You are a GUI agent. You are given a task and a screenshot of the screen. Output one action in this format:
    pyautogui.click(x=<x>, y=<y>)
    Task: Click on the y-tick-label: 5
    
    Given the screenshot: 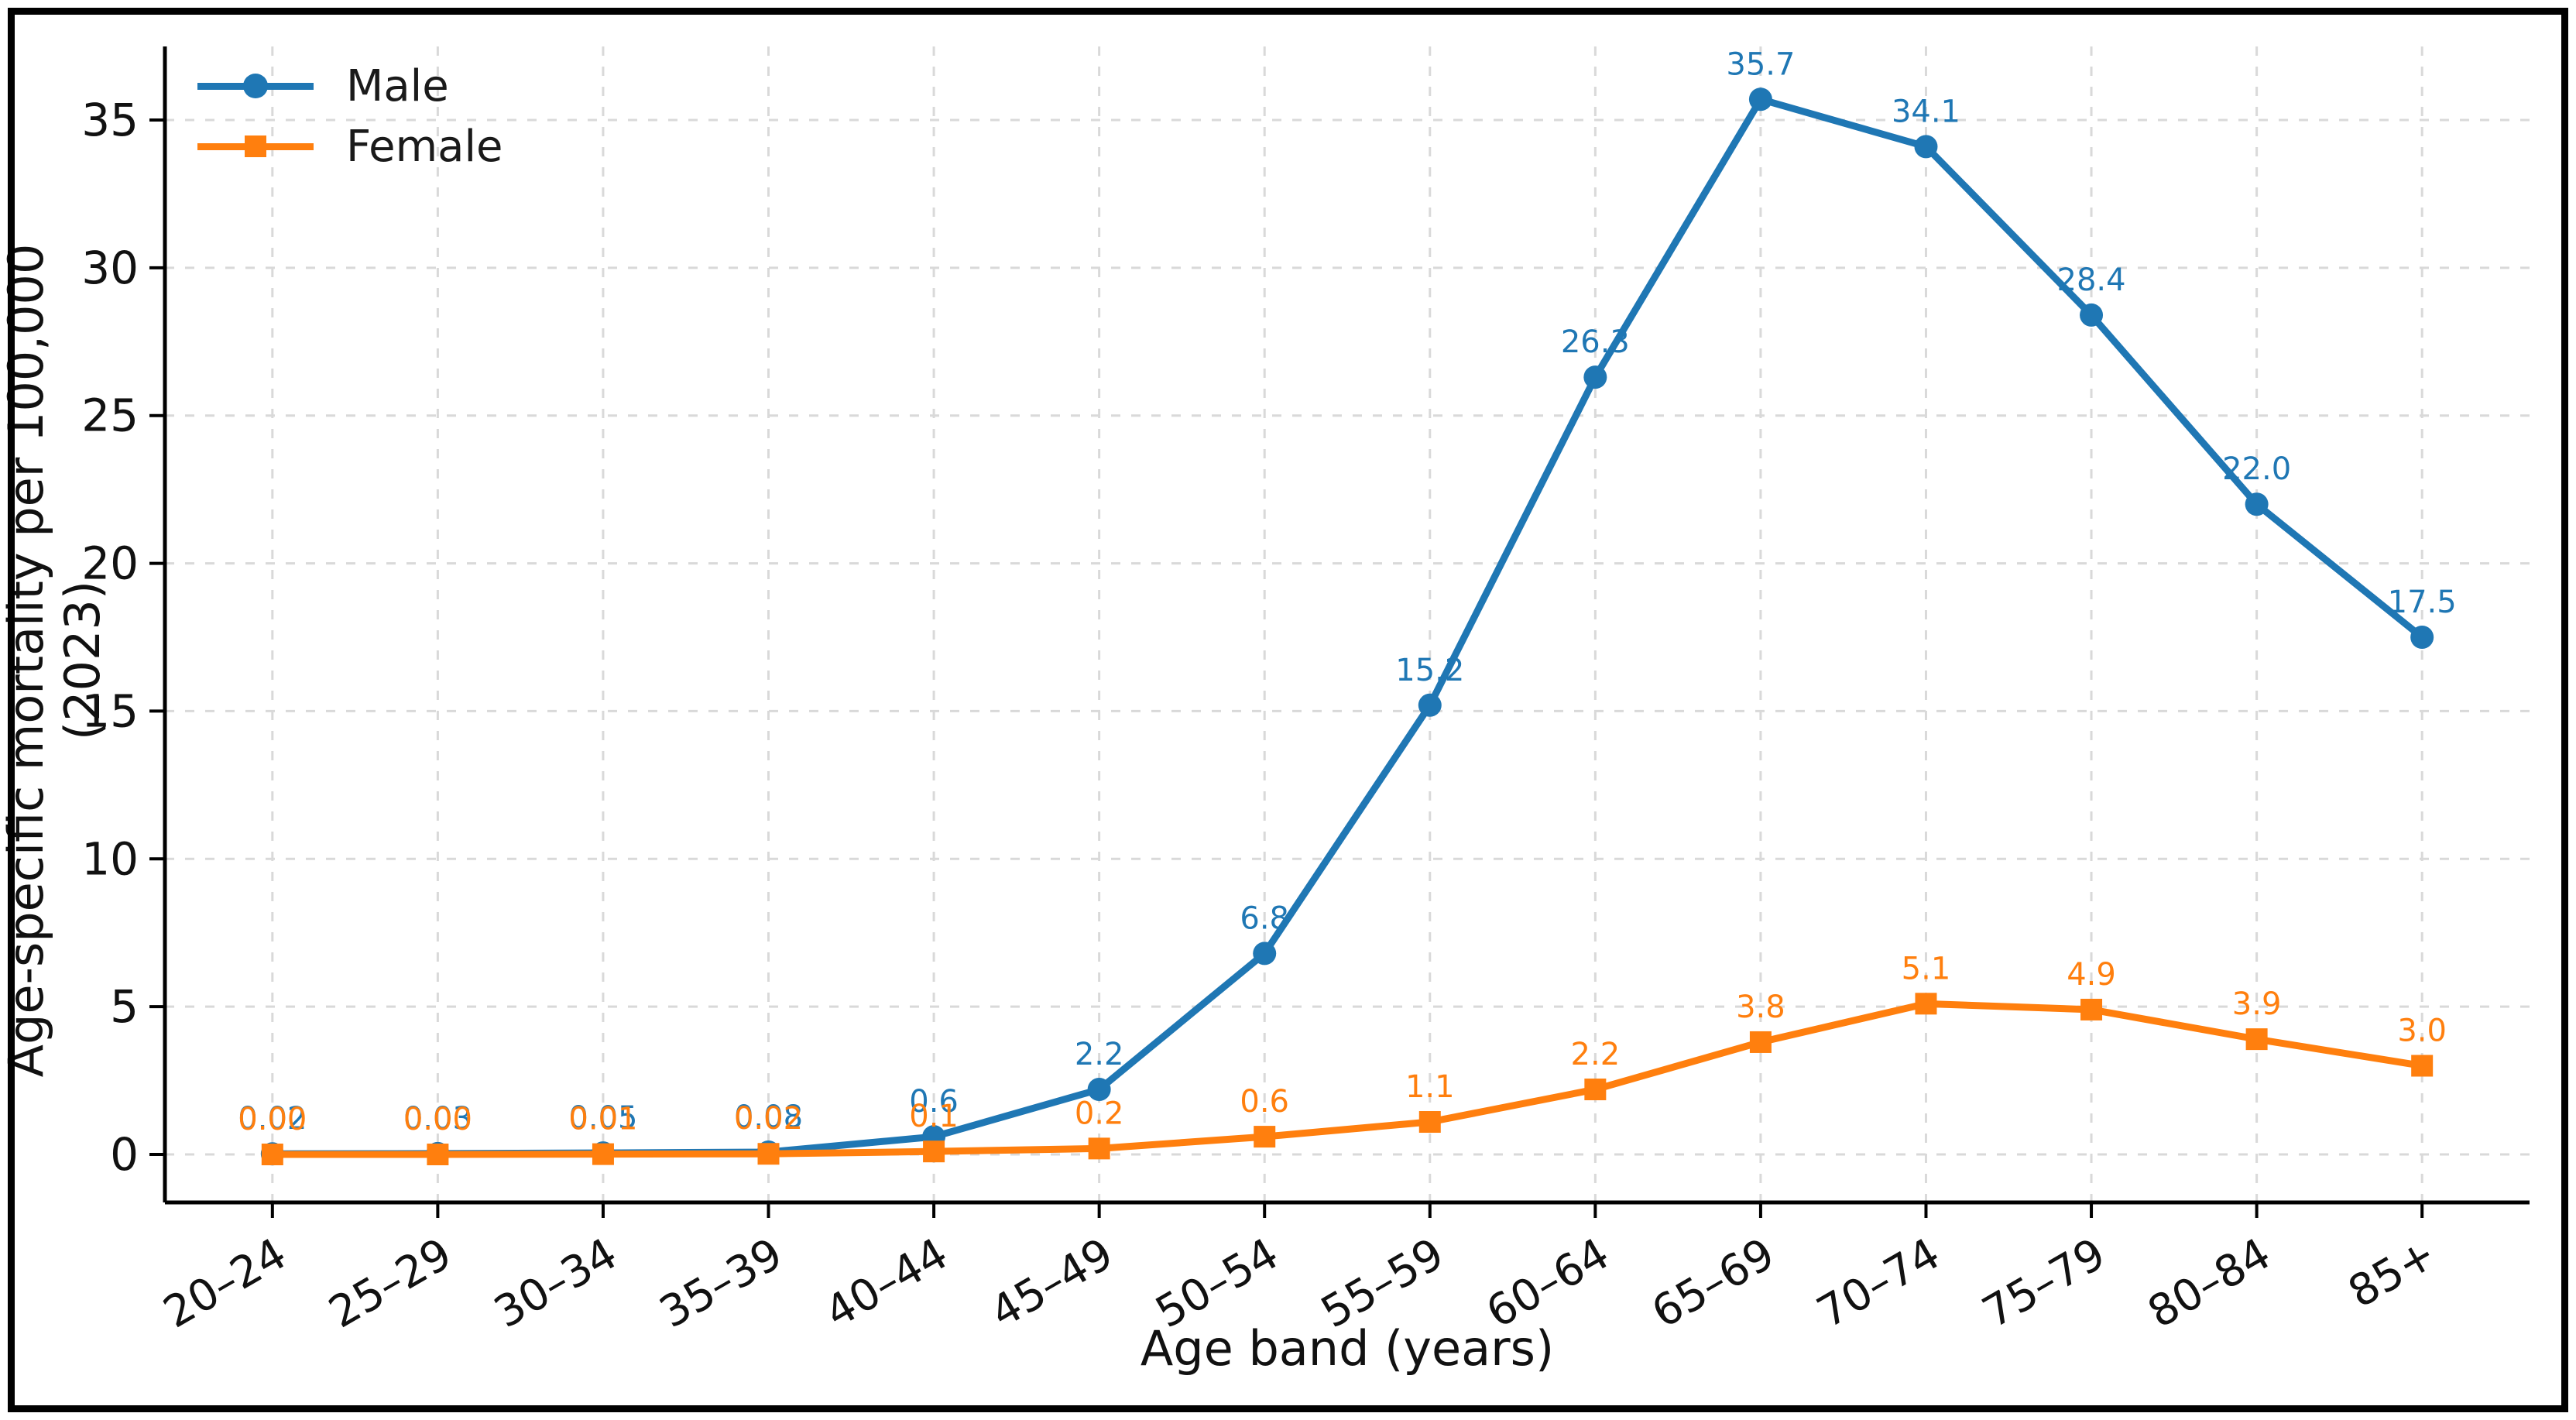 What is the action you would take?
    pyautogui.click(x=124, y=1007)
    